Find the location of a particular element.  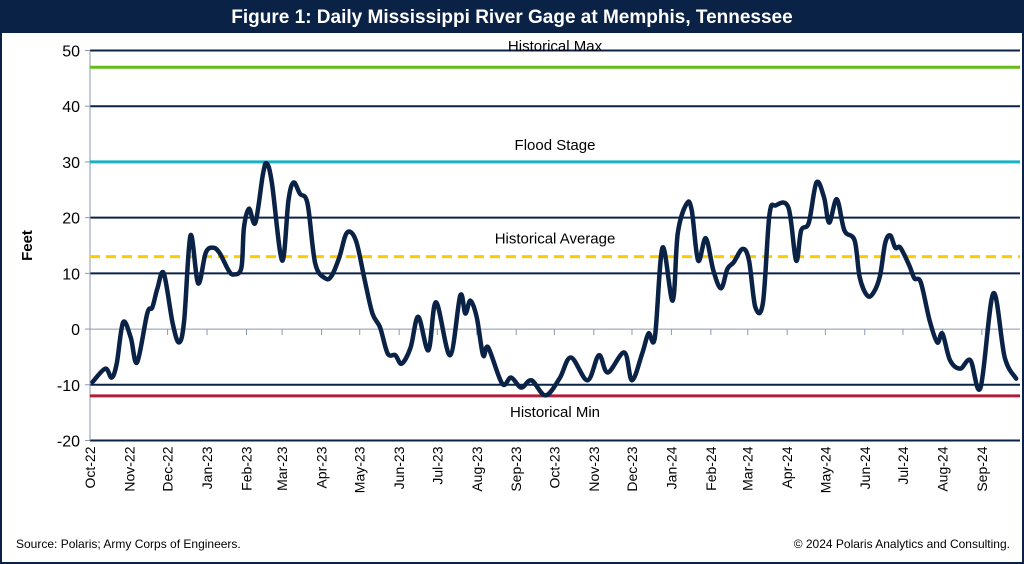

y-tick-label: -10 is located at coordinates (68, 386).